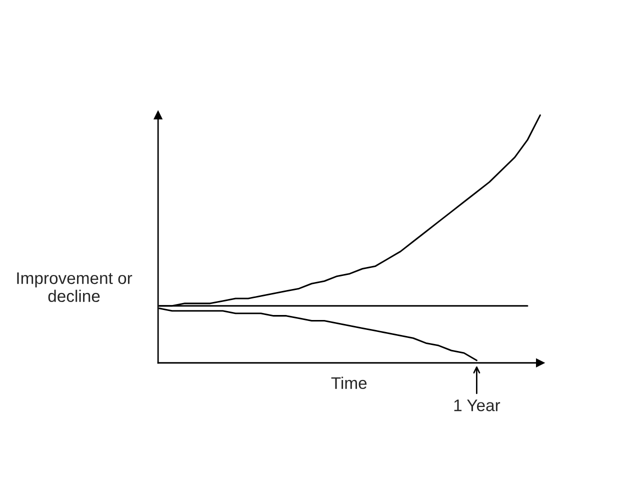  What do you see at coordinates (477, 406) in the screenshot?
I see `text: 1 Year` at bounding box center [477, 406].